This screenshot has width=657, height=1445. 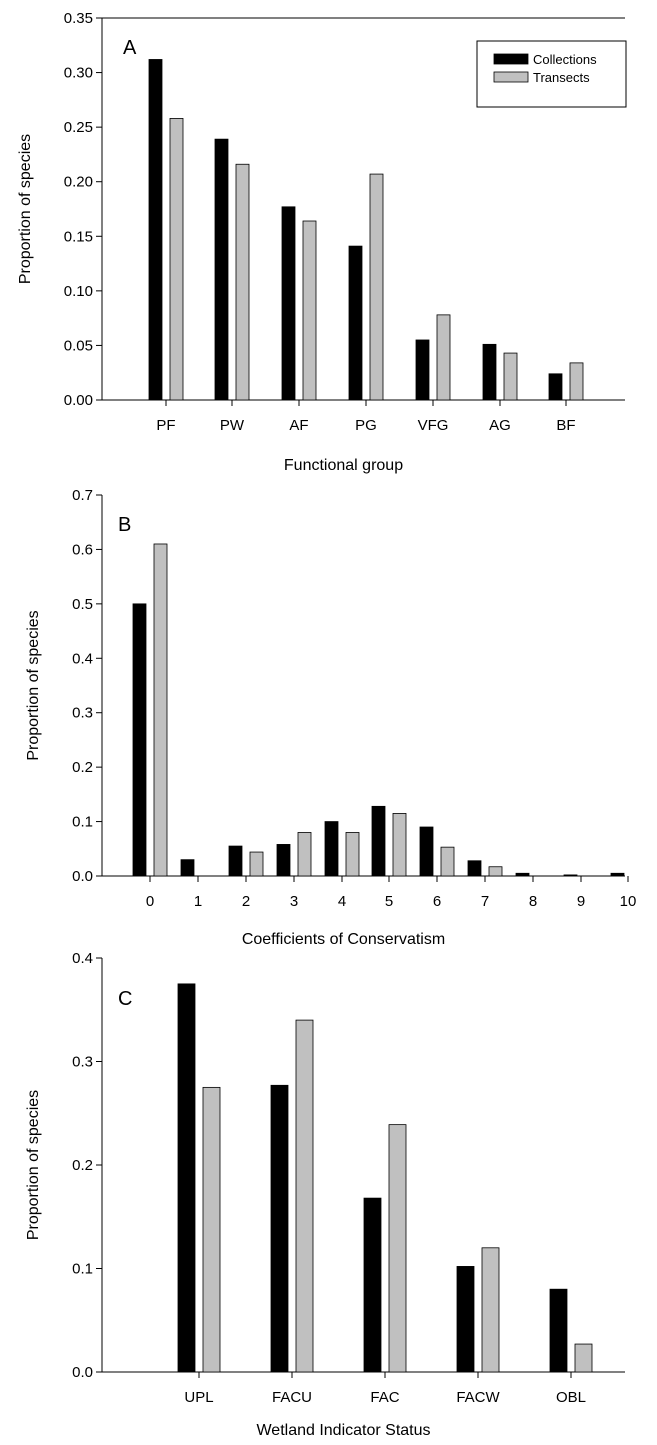 I want to click on x-tick-label: 6, so click(x=437, y=901).